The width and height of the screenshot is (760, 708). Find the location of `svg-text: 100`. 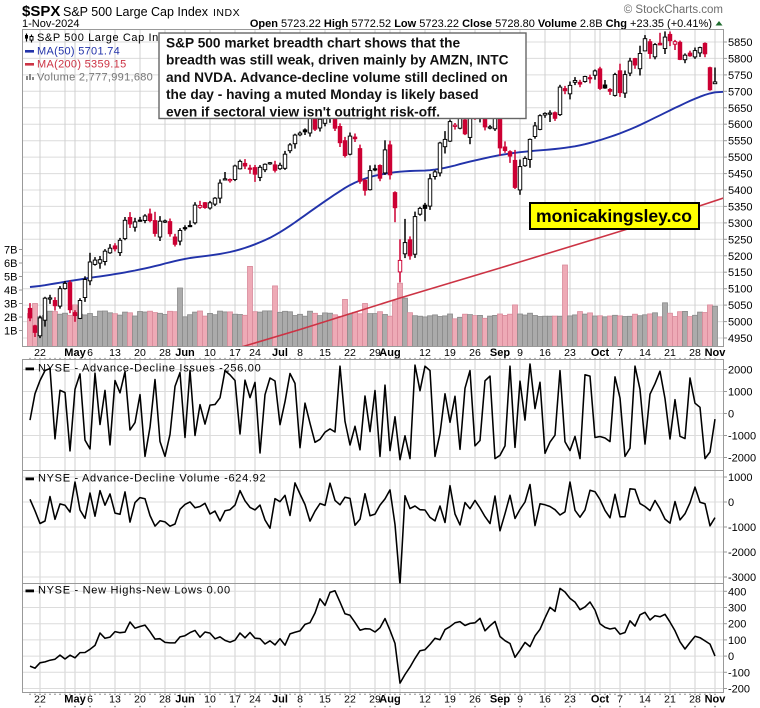

svg-text: 100 is located at coordinates (737, 641).